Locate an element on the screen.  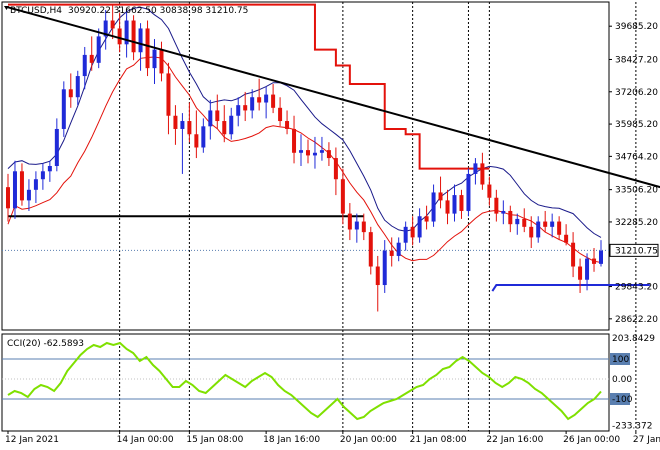
cci-tick-label-3: -100 is located at coordinates (622, 400).